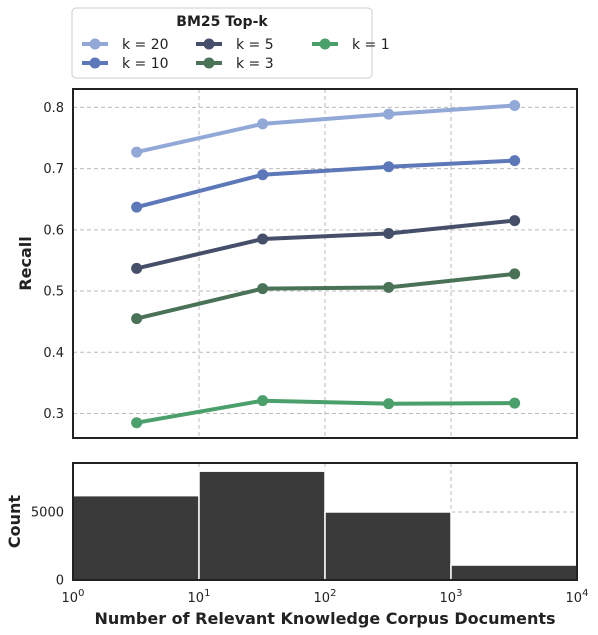  I want to click on legend-label: k = 10, so click(145, 64).